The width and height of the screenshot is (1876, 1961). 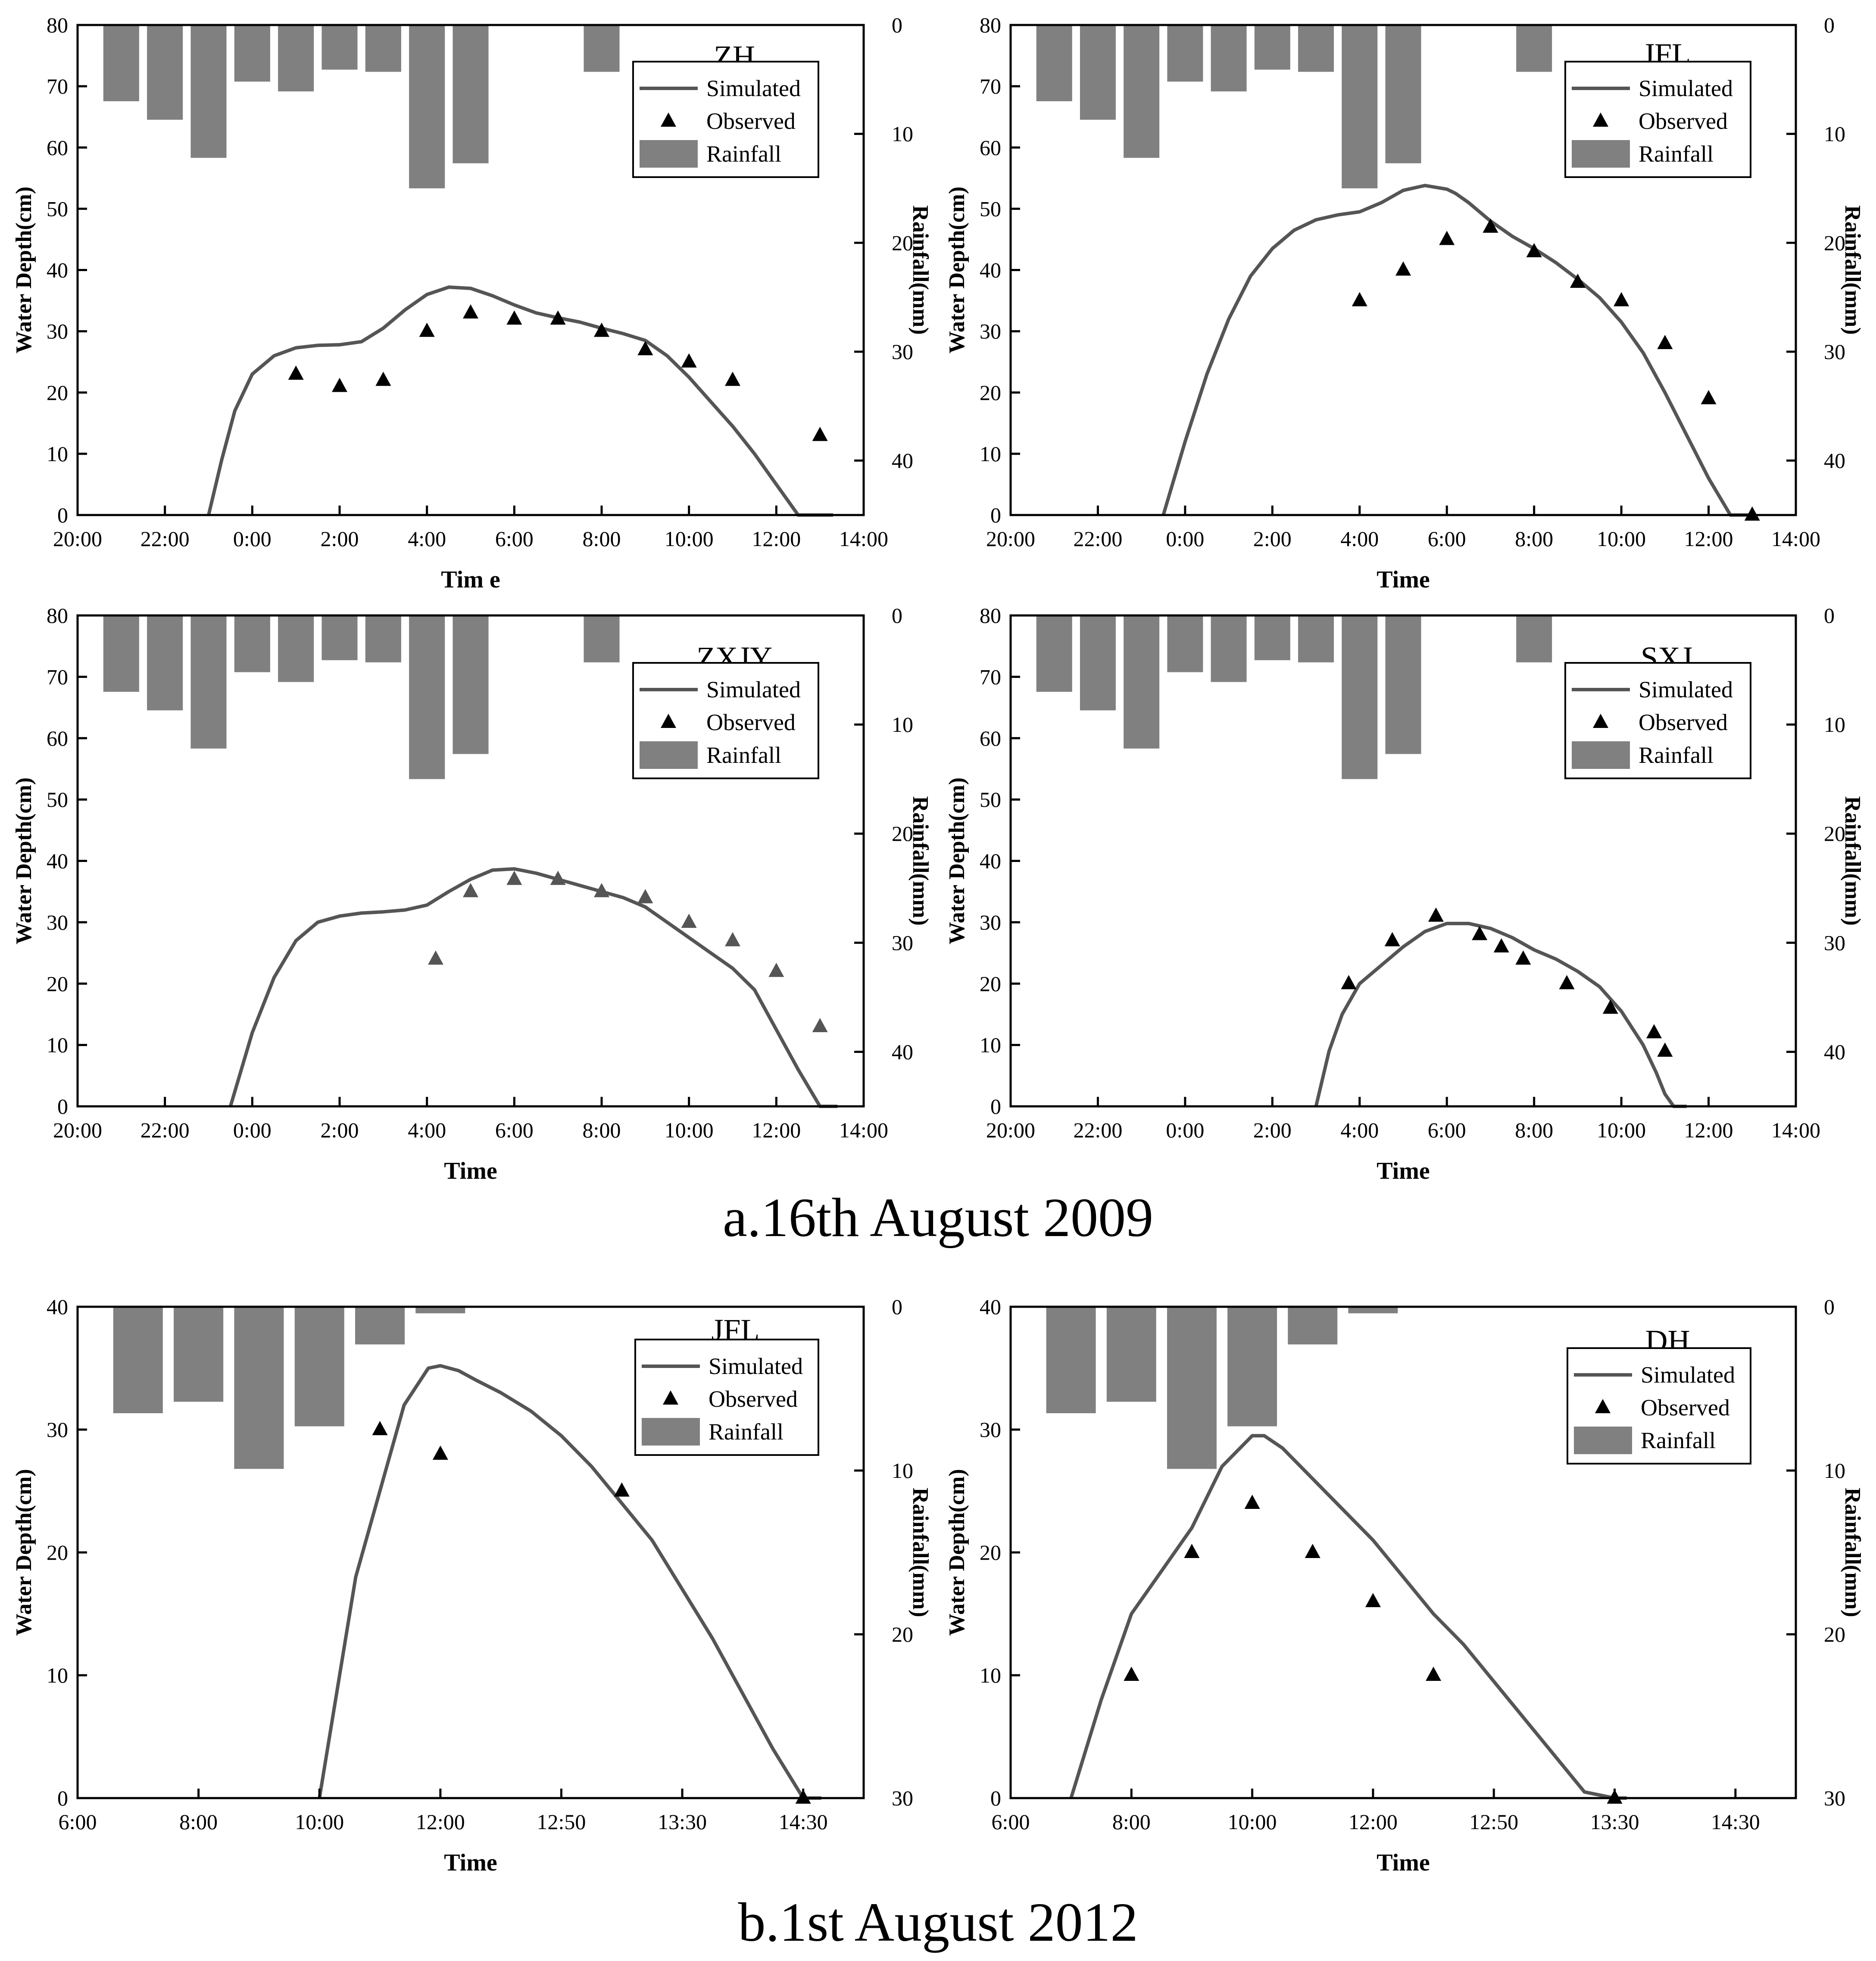 What do you see at coordinates (58, 1045) in the screenshot?
I see `y-tick-label: 10` at bounding box center [58, 1045].